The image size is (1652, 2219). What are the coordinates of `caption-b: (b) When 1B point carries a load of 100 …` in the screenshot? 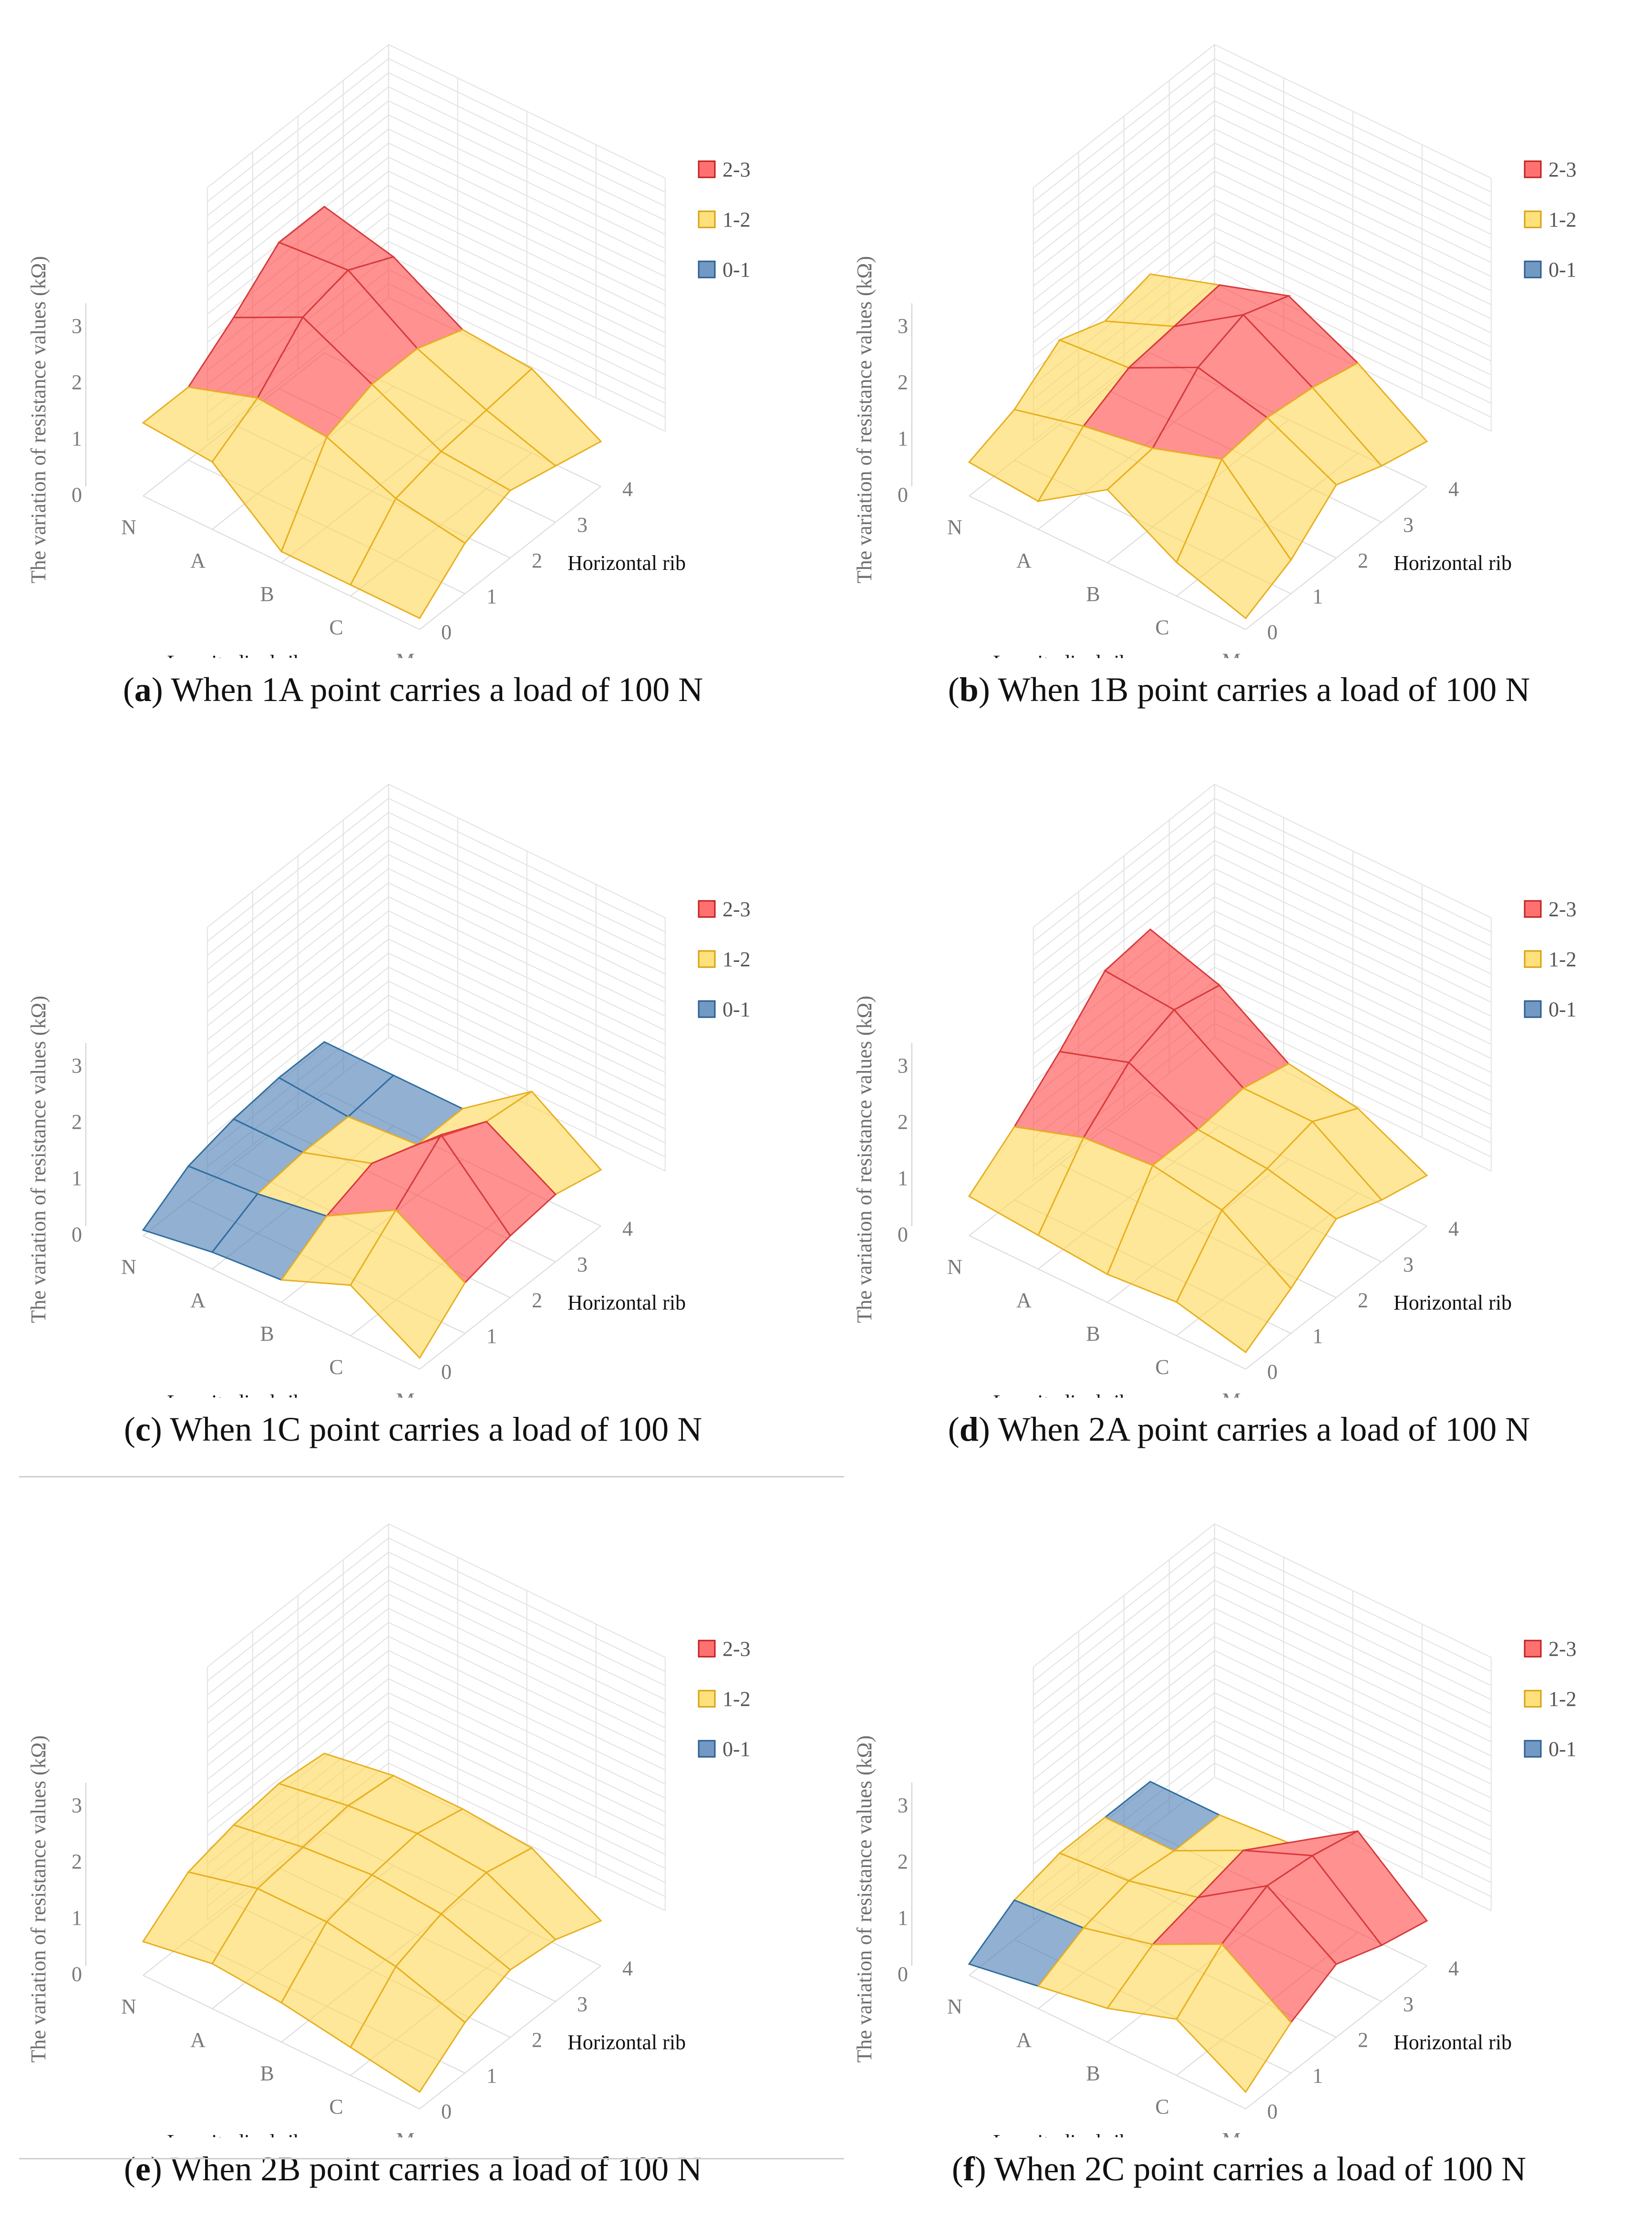 It's located at (1239, 690).